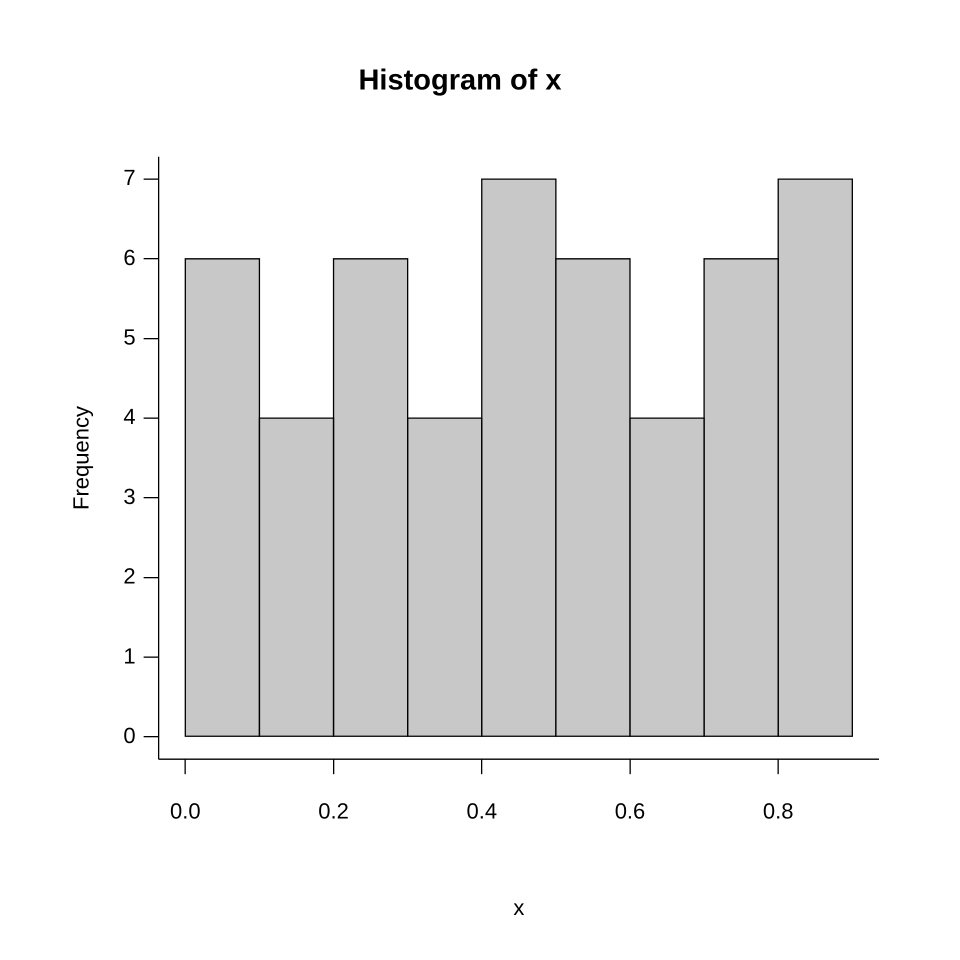 The width and height of the screenshot is (960, 960). I want to click on x-tick-label: 0.8, so click(778, 811).